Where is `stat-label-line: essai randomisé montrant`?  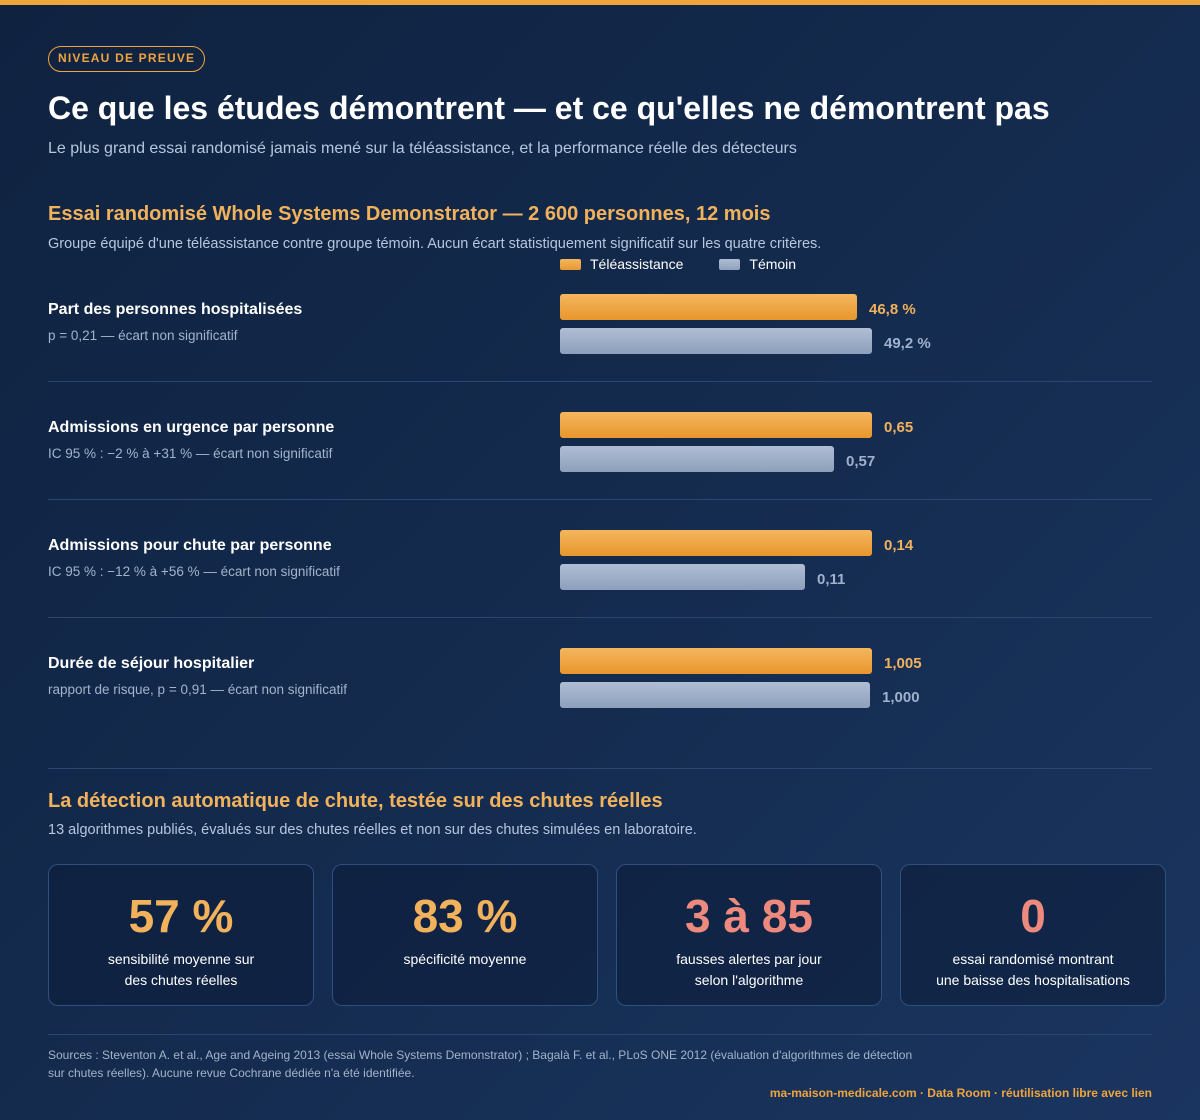 stat-label-line: essai randomisé montrant is located at coordinates (1033, 959).